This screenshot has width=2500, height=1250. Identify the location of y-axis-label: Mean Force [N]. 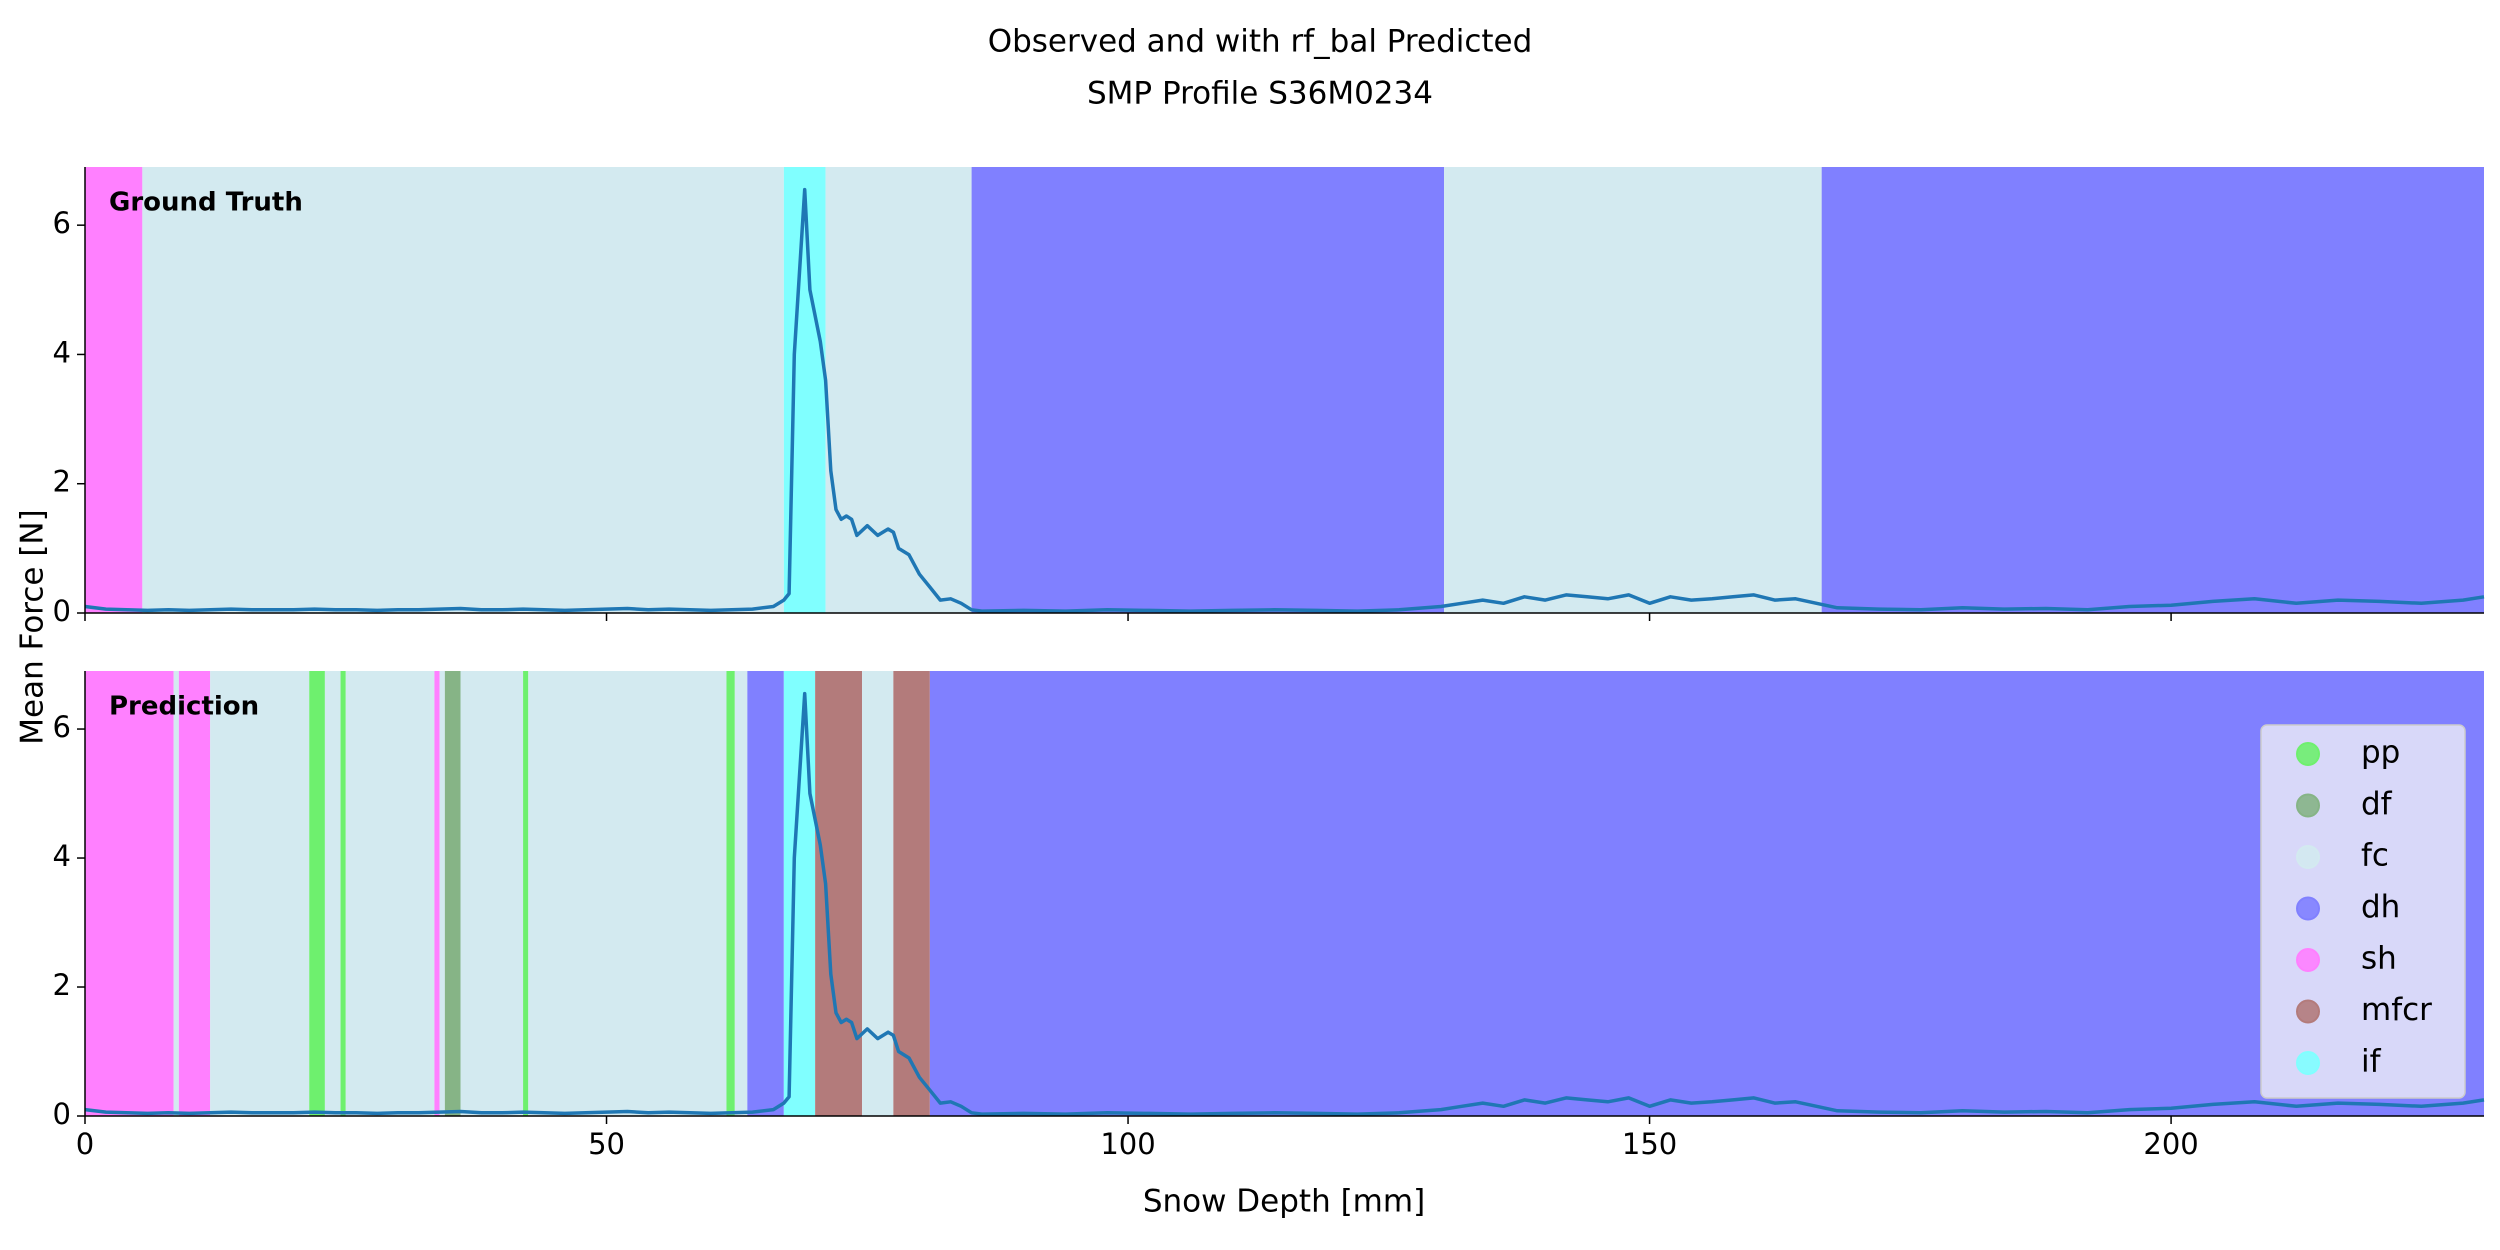
(33, 626).